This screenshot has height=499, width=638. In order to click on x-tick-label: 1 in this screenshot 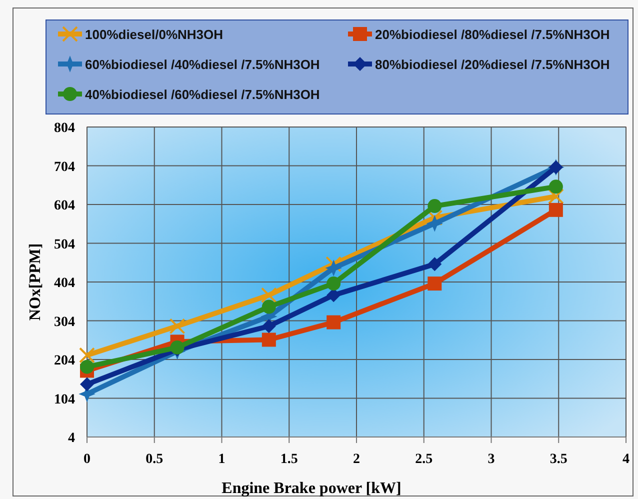, I will do `click(222, 459)`.